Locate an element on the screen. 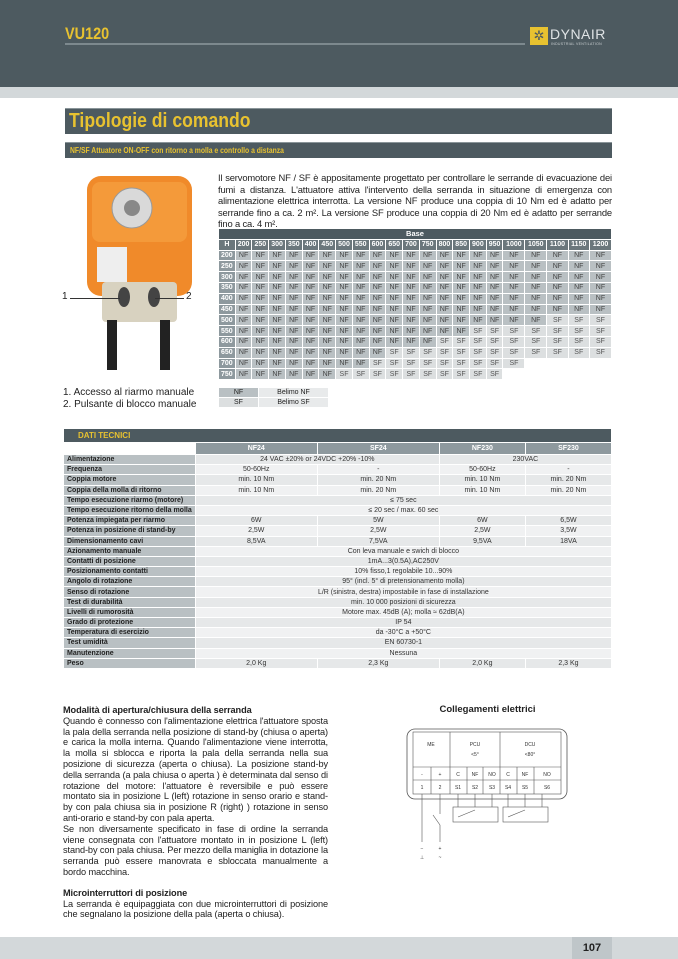 The height and width of the screenshot is (959, 678). grid-column-header: 1050 is located at coordinates (536, 244).